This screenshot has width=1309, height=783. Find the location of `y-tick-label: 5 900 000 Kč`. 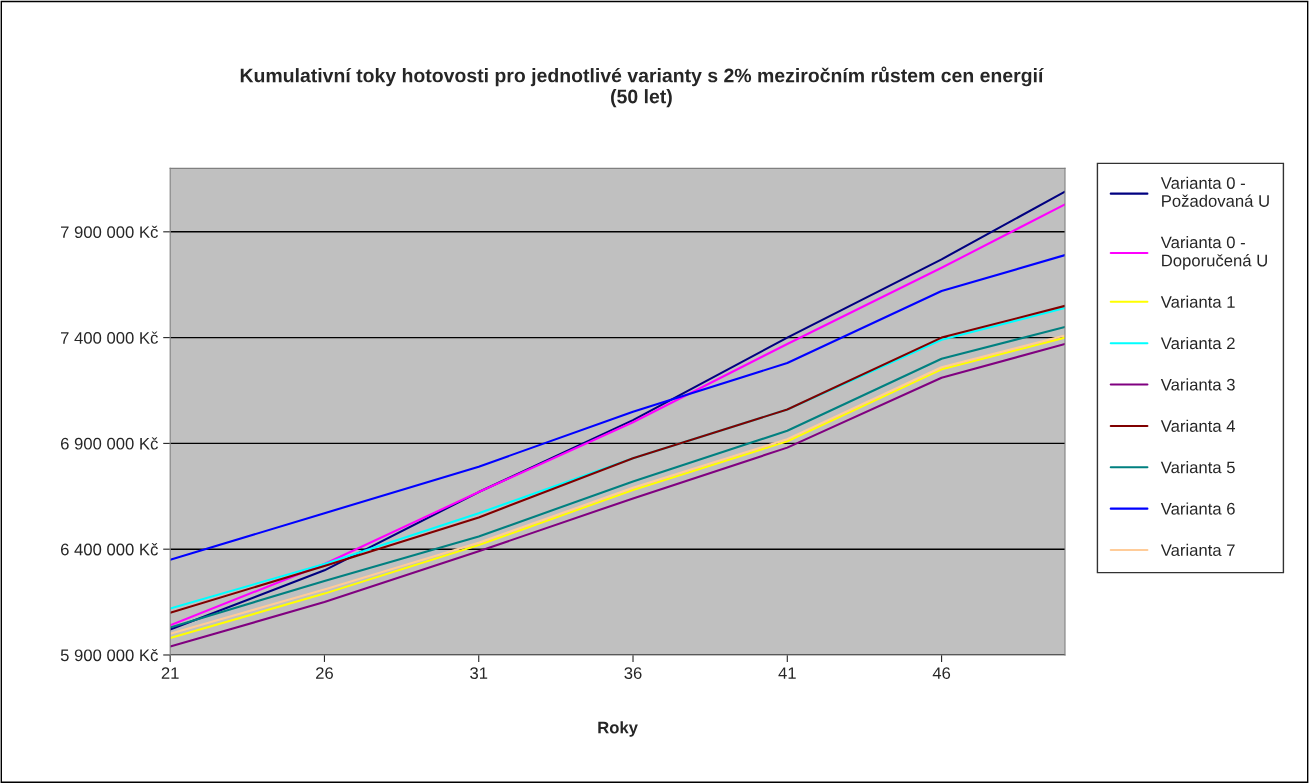

y-tick-label: 5 900 000 Kč is located at coordinates (109, 655).